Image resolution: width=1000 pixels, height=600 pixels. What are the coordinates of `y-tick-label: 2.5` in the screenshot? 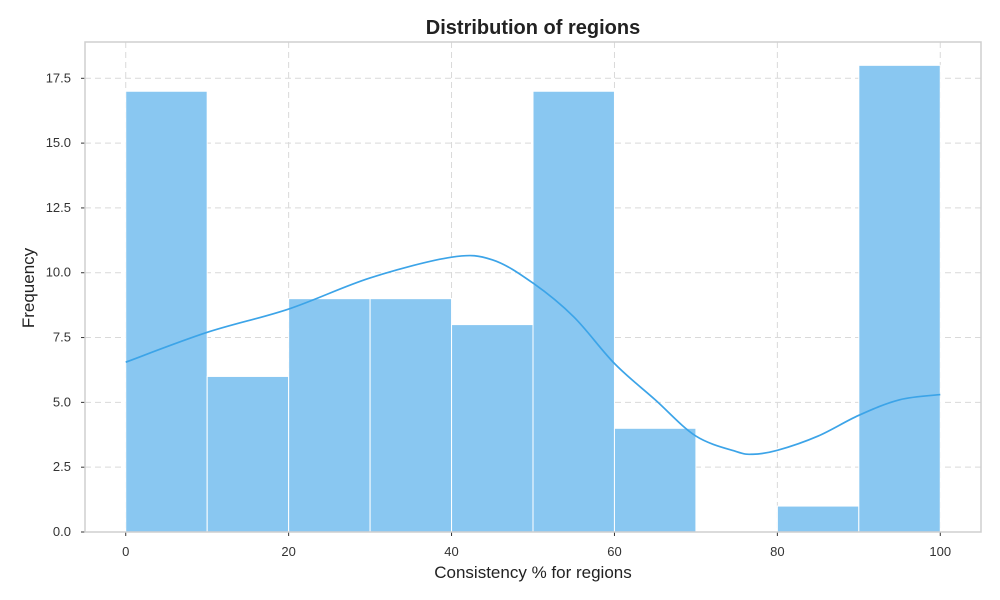 It's located at (62, 466).